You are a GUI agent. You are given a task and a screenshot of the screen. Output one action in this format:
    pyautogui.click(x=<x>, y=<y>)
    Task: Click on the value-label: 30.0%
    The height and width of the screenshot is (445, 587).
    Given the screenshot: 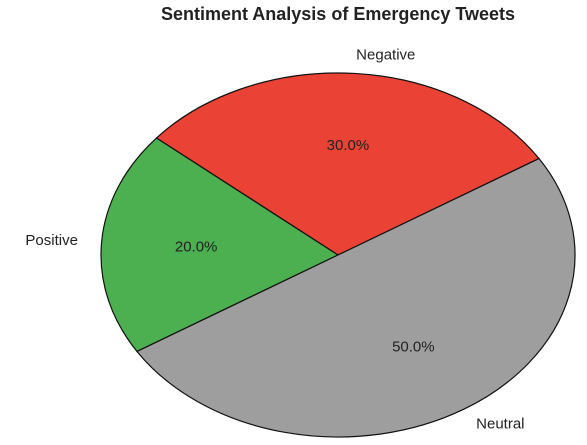 What is the action you would take?
    pyautogui.click(x=348, y=145)
    